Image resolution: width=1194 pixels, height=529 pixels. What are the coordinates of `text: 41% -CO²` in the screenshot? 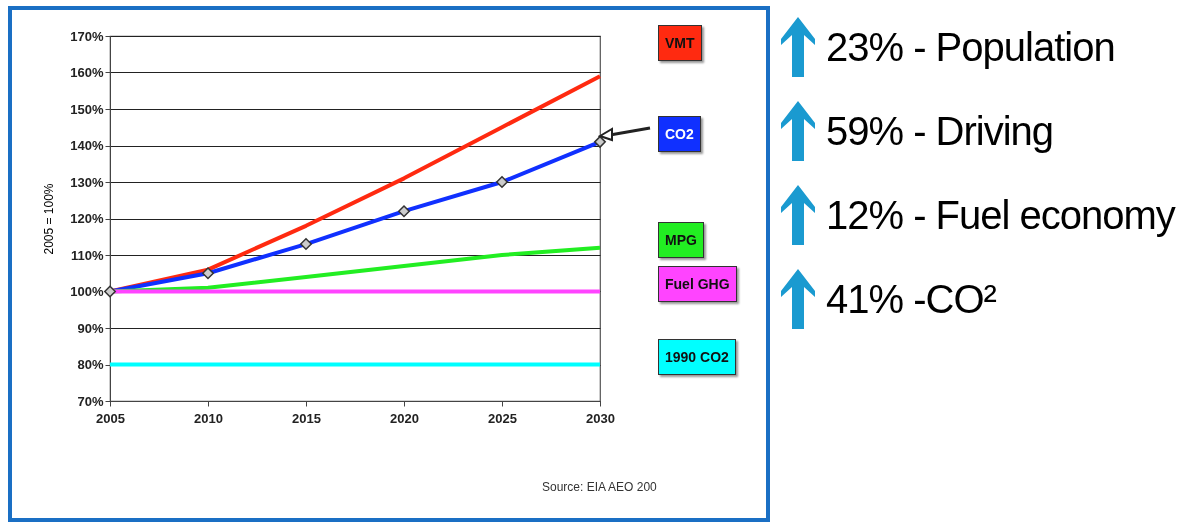 It's located at (911, 299).